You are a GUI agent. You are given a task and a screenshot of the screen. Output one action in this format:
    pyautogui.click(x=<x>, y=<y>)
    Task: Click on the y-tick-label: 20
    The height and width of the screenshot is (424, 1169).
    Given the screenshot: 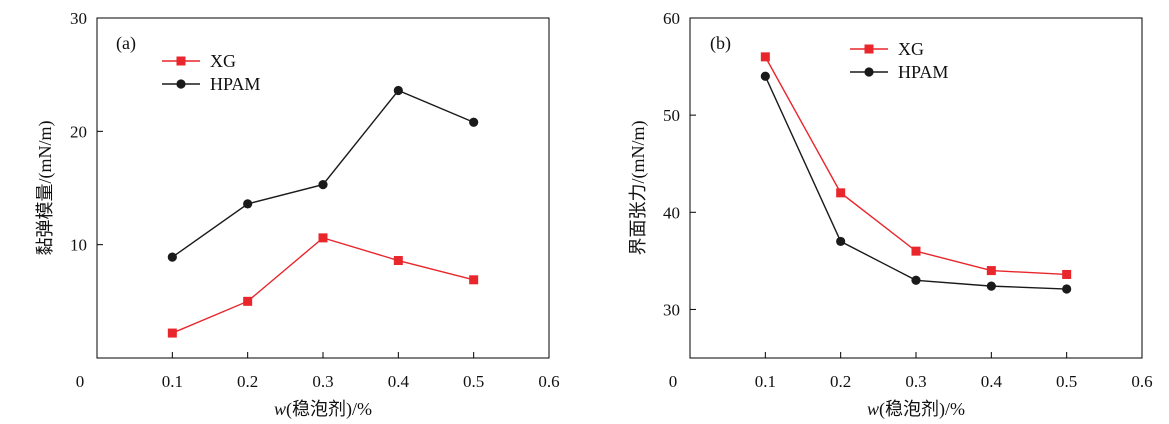 What is the action you would take?
    pyautogui.click(x=78, y=131)
    